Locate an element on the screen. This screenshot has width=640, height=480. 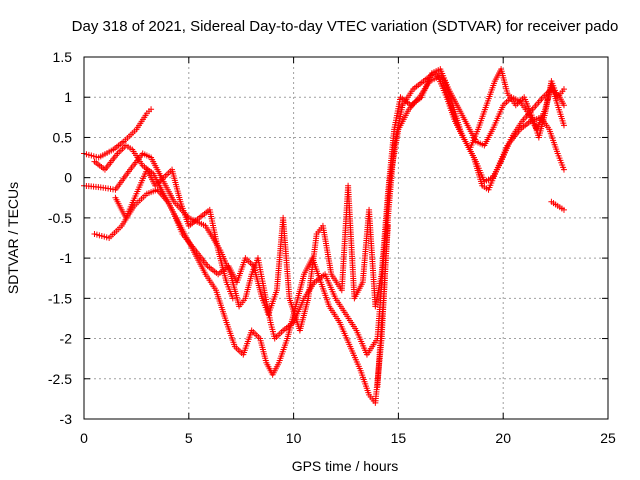
y-tick-label: 1.5 is located at coordinates (63, 57).